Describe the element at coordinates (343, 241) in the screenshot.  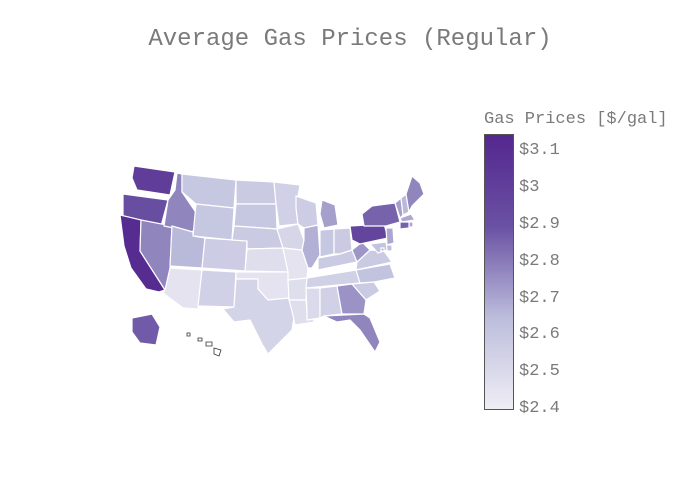
I see `state-oh` at that location.